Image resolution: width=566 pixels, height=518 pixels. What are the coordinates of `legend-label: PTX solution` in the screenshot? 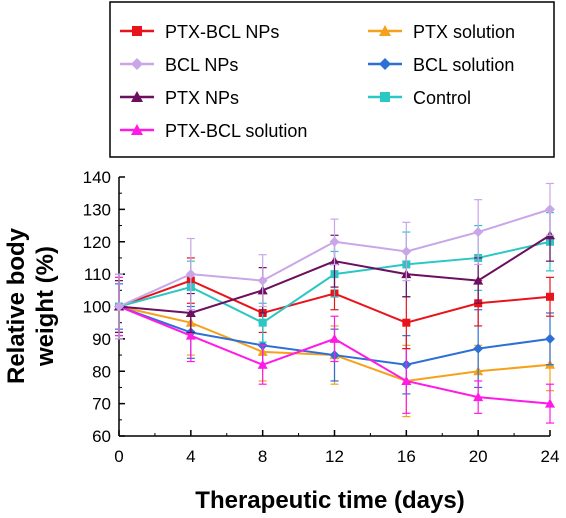 It's located at (464, 32).